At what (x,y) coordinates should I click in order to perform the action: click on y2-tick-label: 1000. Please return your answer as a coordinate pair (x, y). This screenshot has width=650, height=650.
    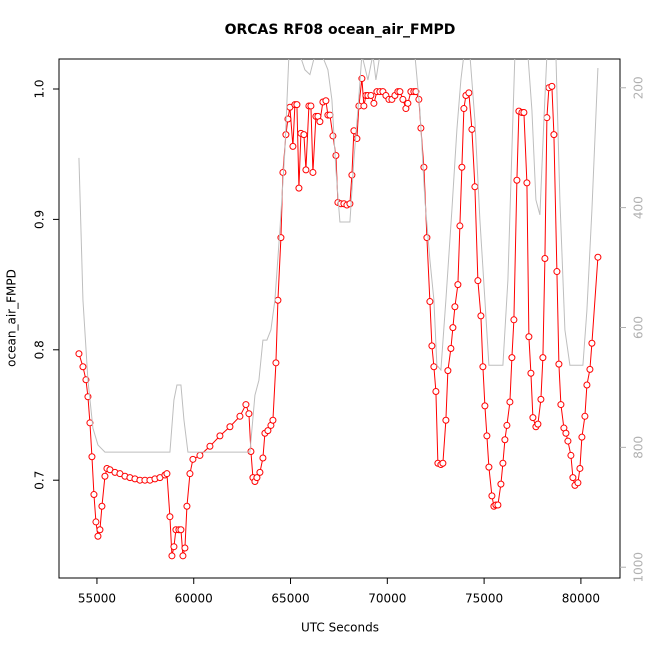
    Looking at the image, I should click on (639, 567).